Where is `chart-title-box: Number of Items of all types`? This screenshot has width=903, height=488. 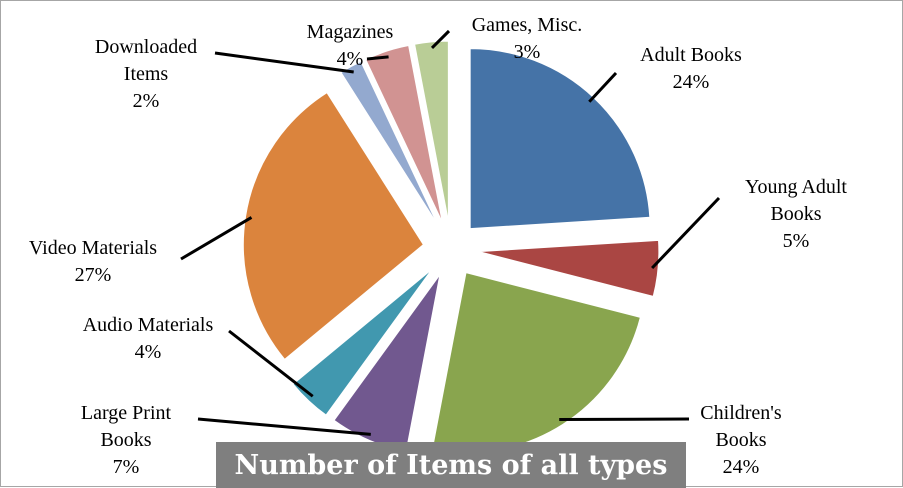 chart-title-box: Number of Items of all types is located at coordinates (451, 465).